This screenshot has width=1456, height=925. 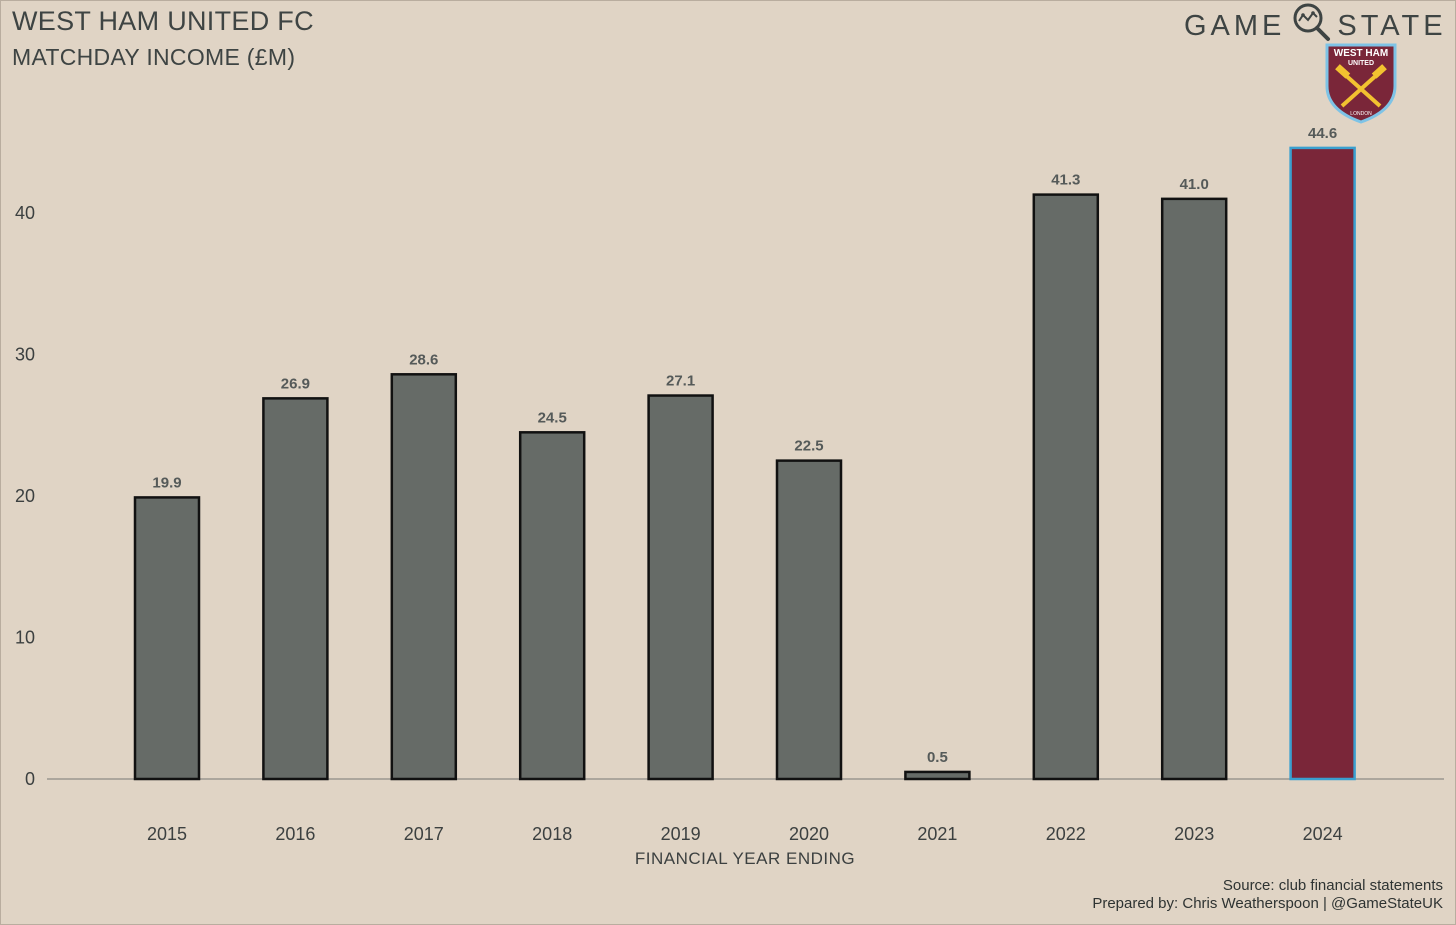 I want to click on crossed-hammers-icon, so click(x=1361, y=86).